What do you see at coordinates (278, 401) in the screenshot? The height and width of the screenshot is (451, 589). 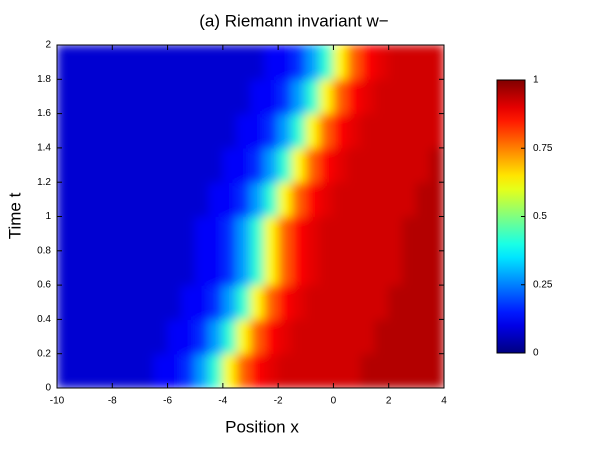 I see `x-tick-label: -2` at bounding box center [278, 401].